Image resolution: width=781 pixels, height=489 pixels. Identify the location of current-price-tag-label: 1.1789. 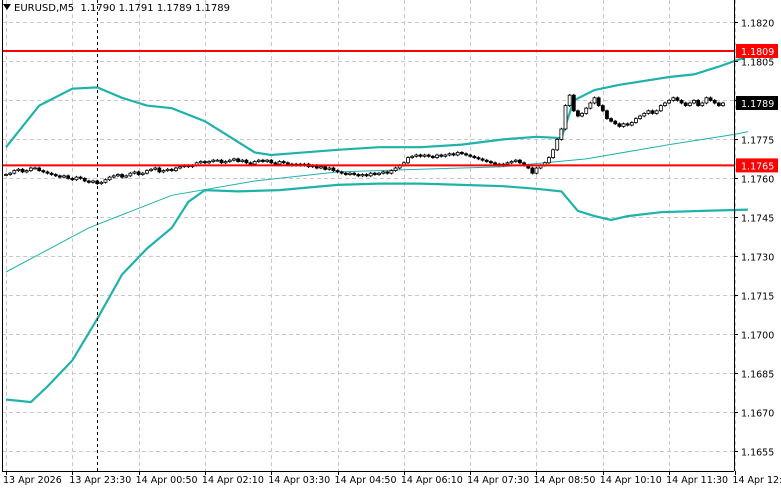
(757, 104).